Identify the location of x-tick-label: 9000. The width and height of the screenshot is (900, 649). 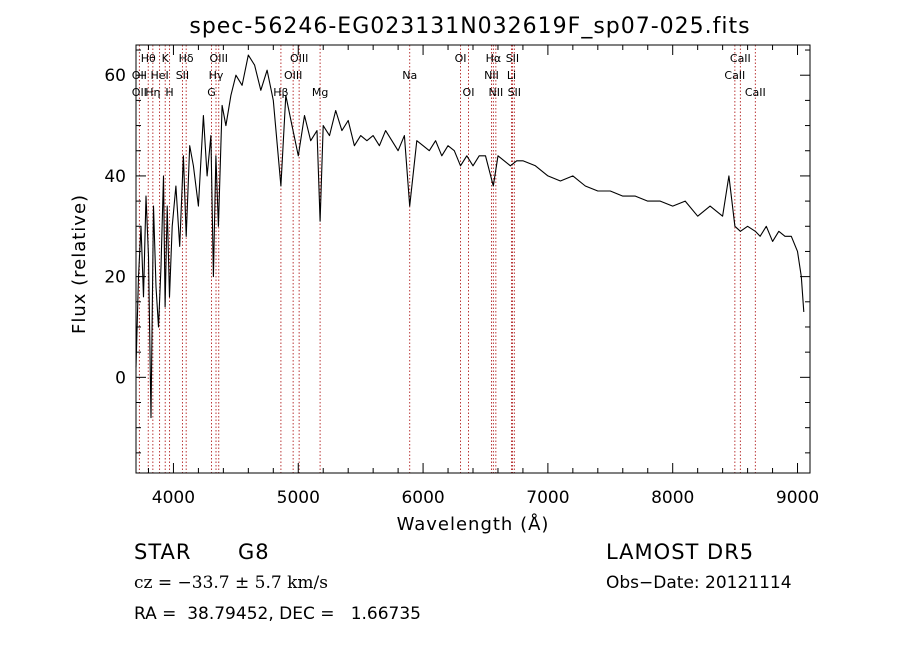
(797, 498).